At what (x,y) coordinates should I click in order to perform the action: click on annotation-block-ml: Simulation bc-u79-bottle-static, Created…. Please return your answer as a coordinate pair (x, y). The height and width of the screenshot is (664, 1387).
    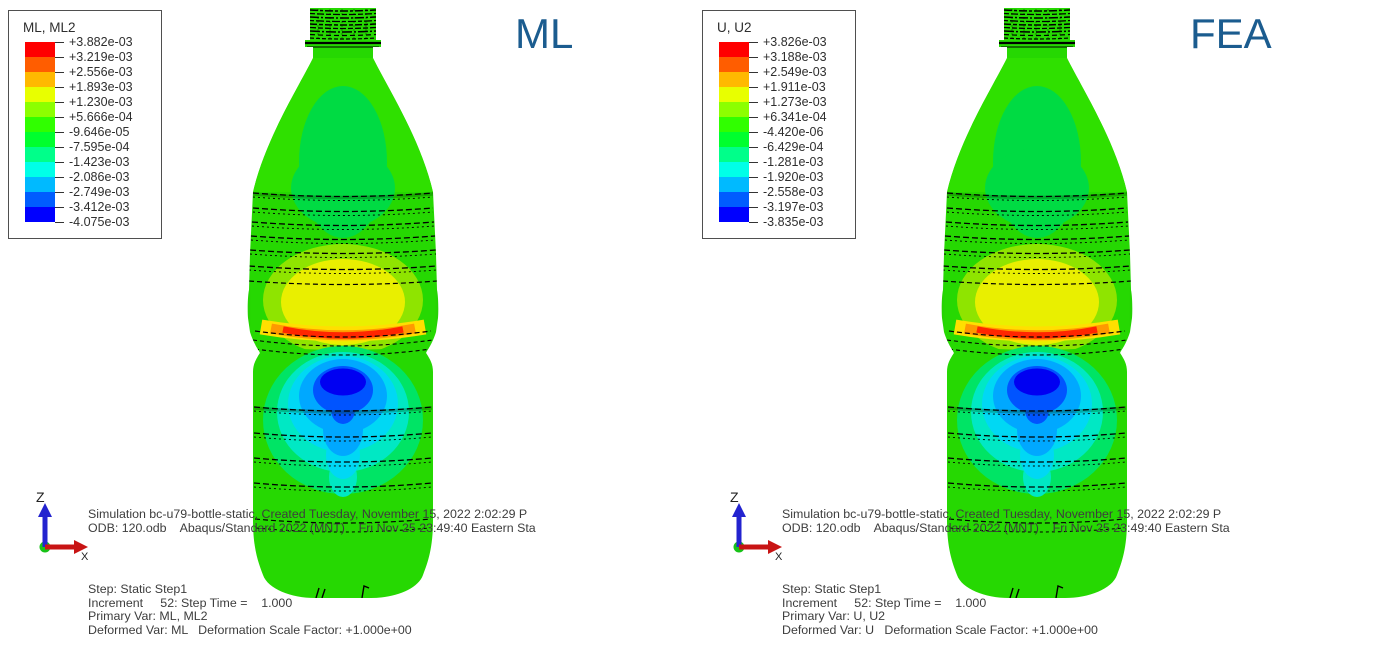
    Looking at the image, I should click on (312, 572).